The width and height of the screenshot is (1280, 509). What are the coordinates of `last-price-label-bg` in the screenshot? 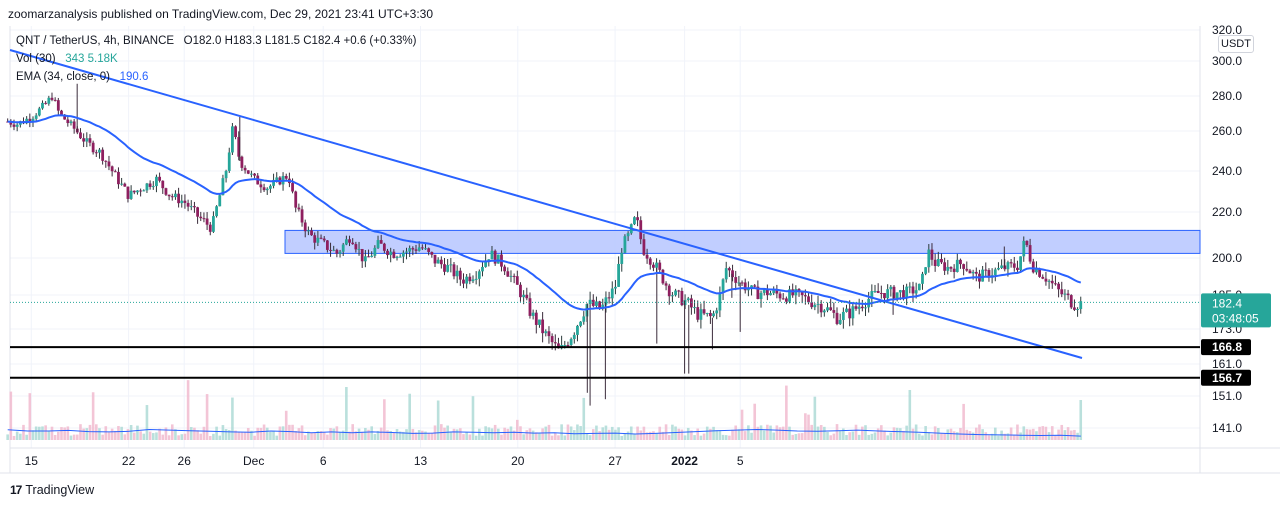 It's located at (1236, 310).